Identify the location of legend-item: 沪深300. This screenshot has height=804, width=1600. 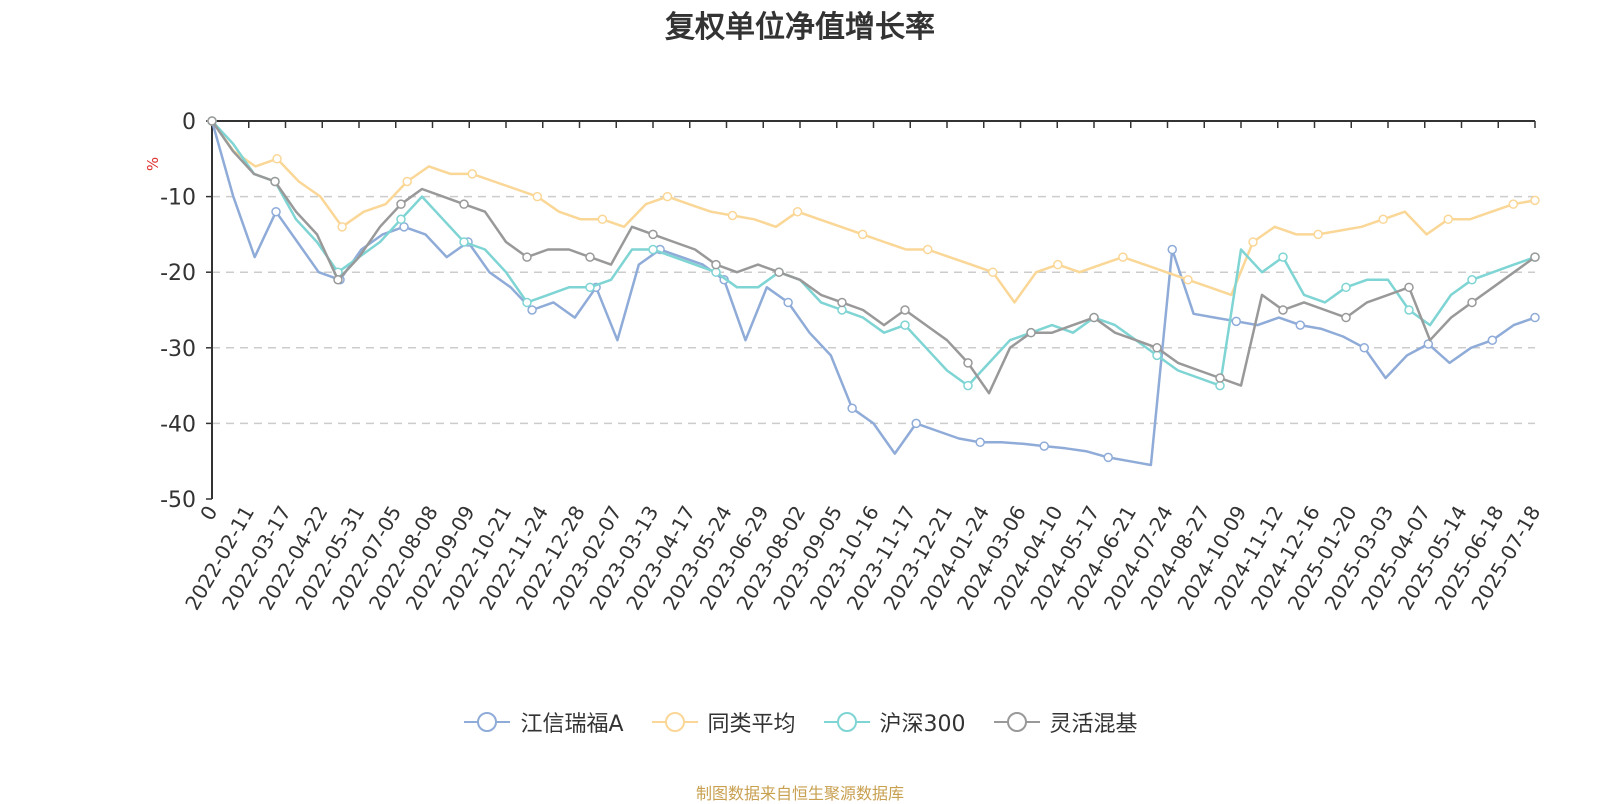
(894, 722).